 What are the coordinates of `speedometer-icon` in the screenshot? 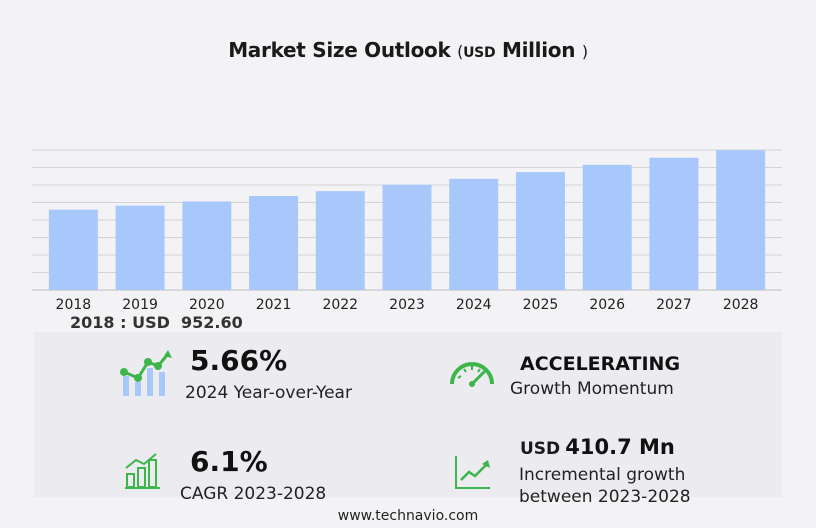 It's located at (472, 374).